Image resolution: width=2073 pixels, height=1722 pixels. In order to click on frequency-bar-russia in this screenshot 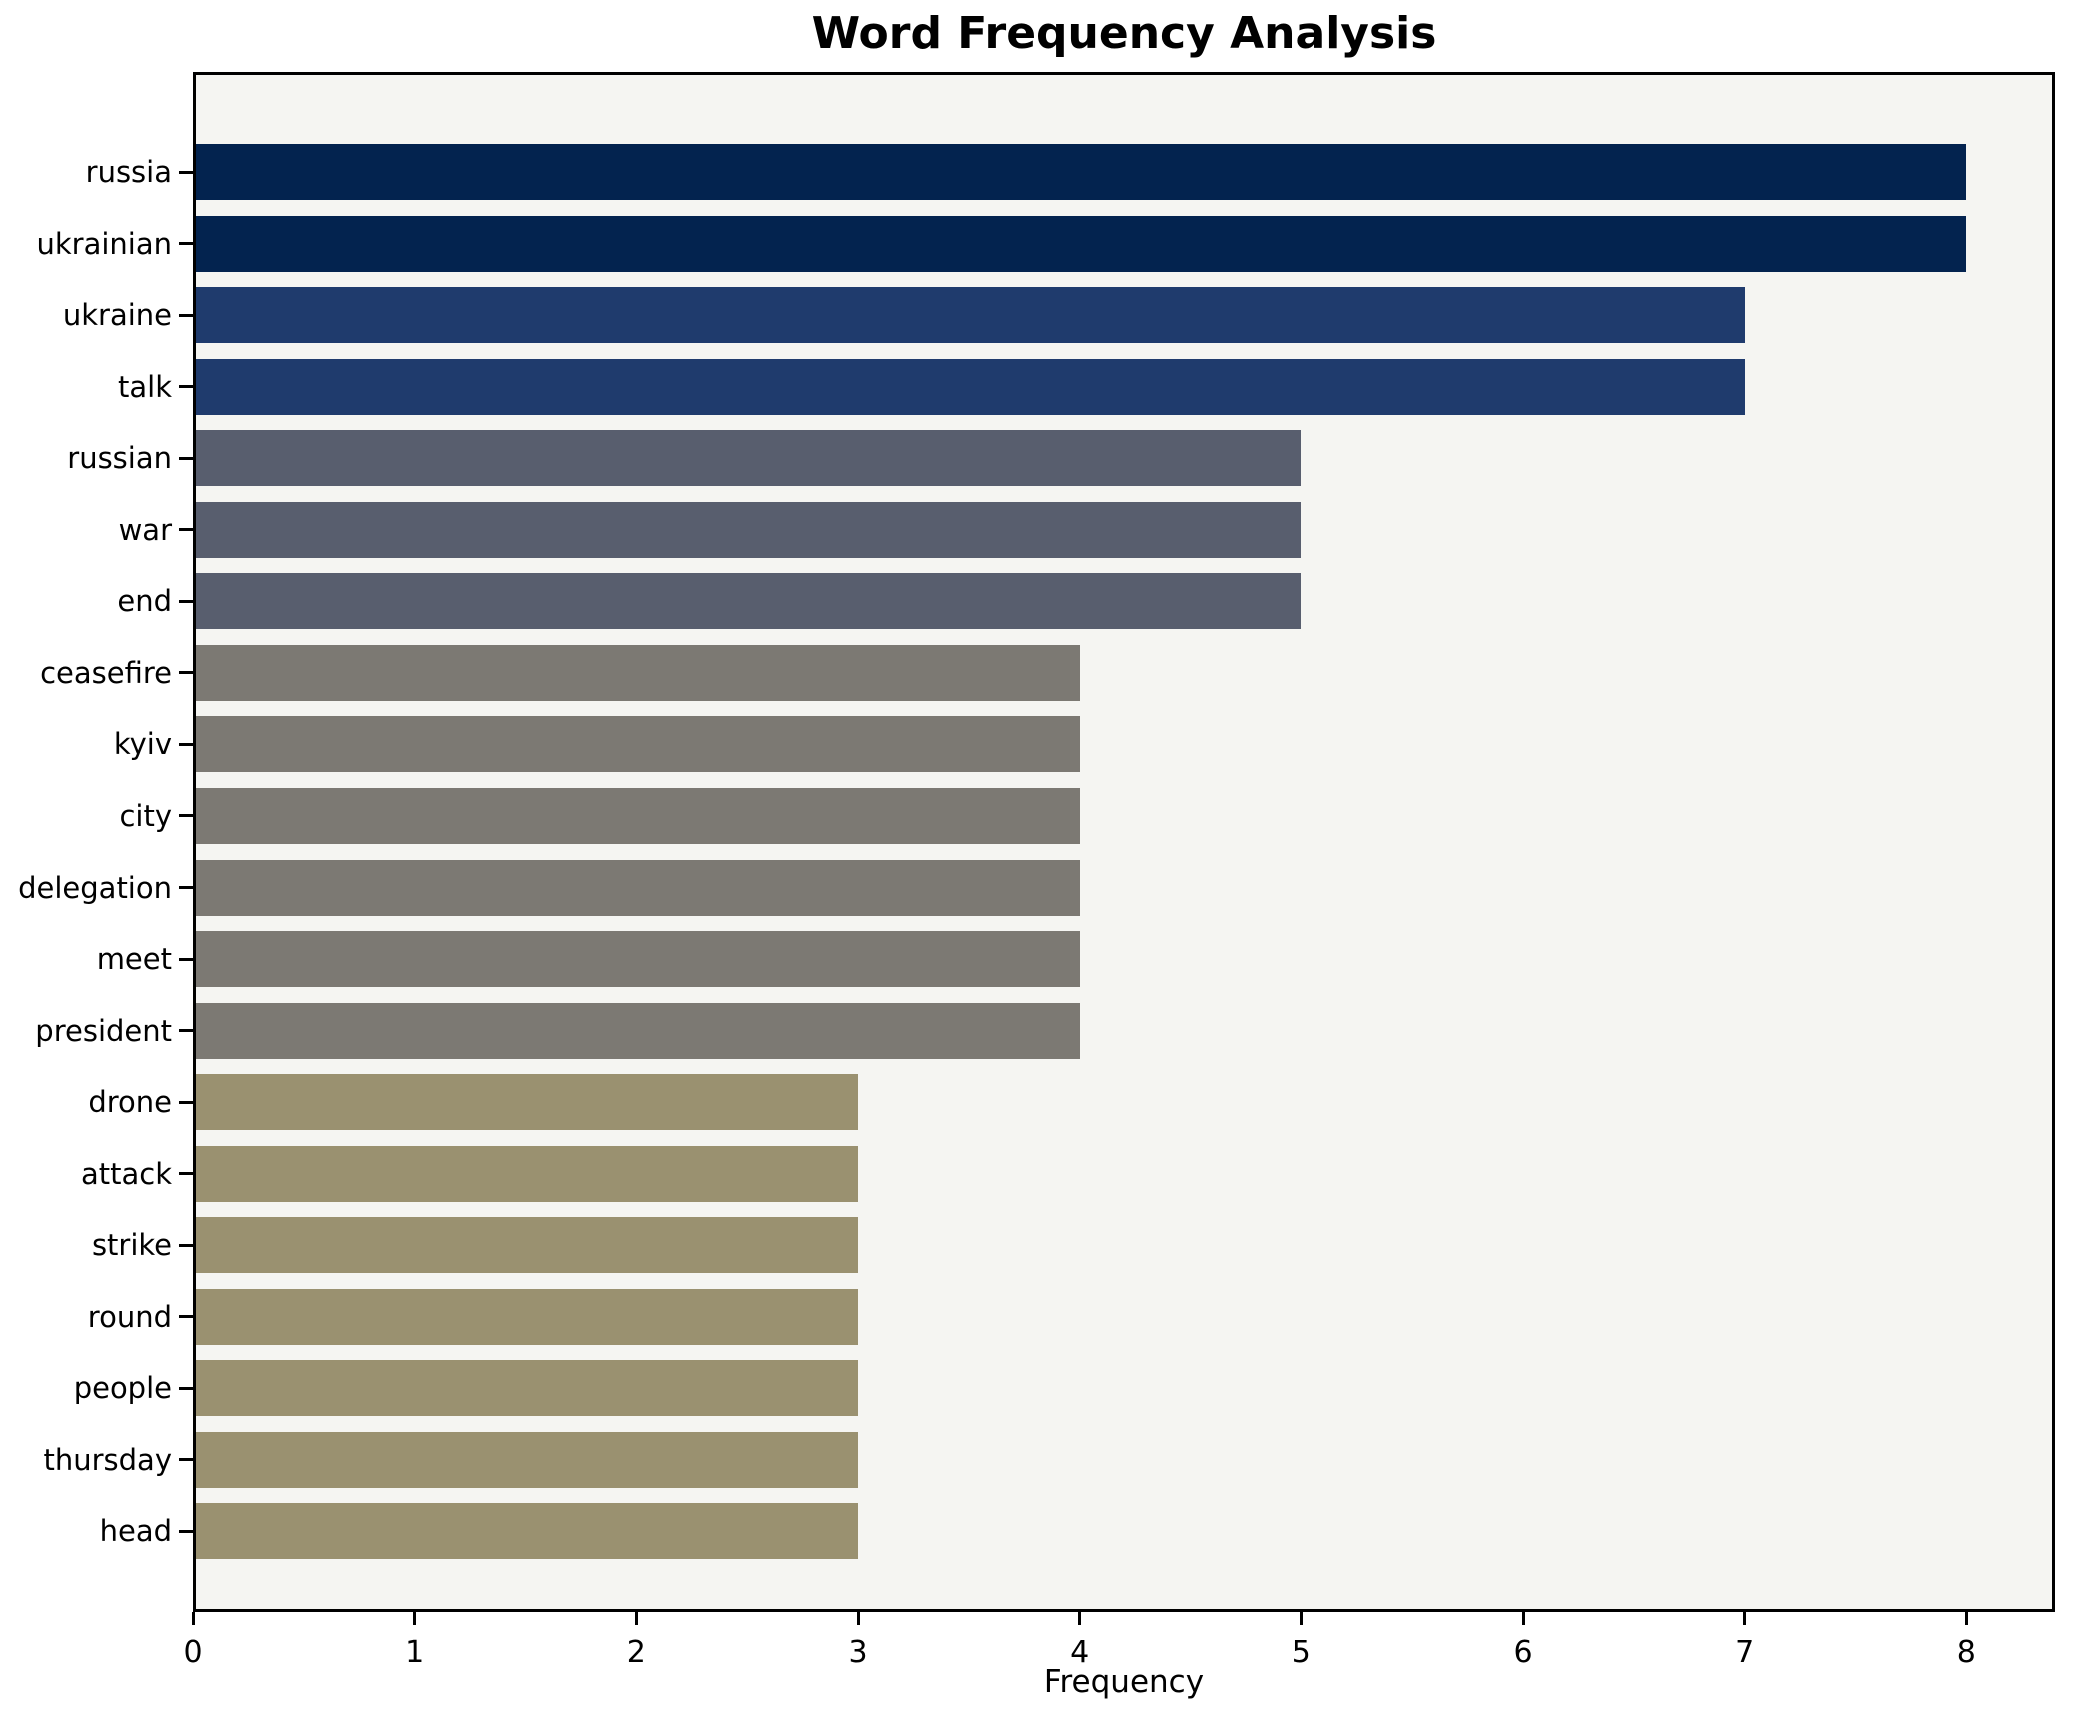, I will do `click(1080, 172)`.